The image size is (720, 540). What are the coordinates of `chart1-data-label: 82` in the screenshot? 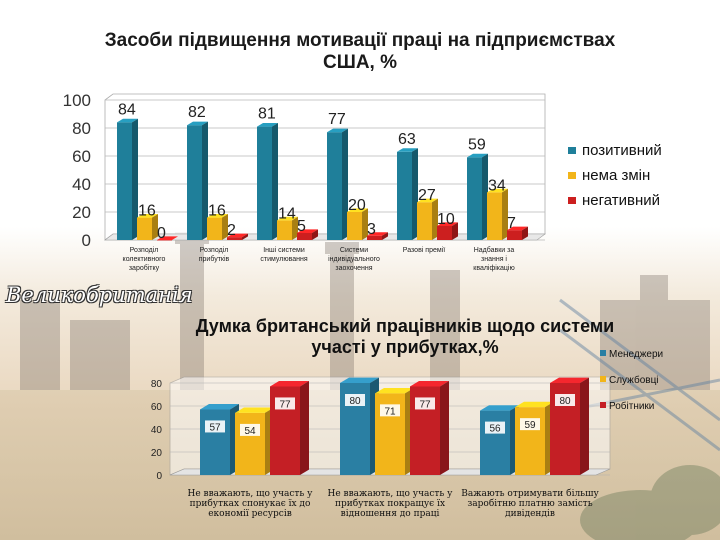 It's located at (197, 112).